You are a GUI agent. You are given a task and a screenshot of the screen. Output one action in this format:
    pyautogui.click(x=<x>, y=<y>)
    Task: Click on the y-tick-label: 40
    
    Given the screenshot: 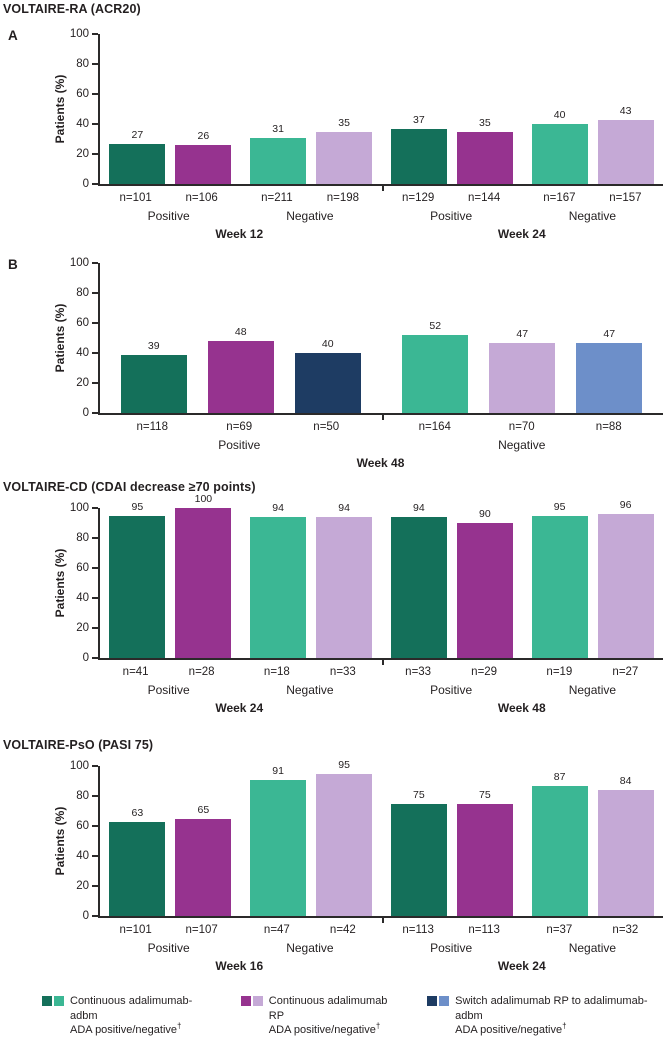 What is the action you would take?
    pyautogui.click(x=82, y=124)
    